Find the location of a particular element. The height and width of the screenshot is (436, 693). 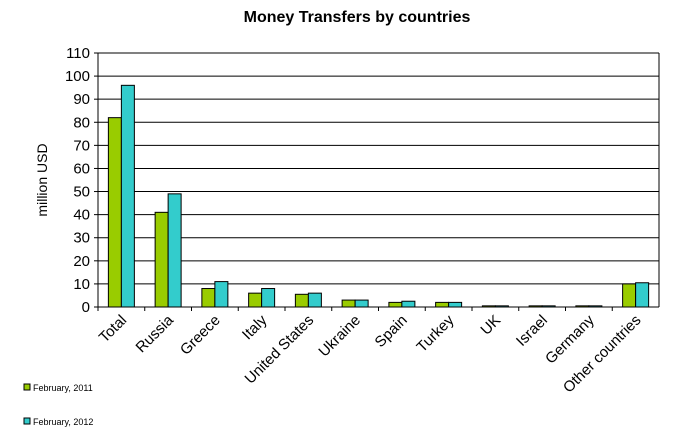

y-axis-label: million USD is located at coordinates (42, 179).